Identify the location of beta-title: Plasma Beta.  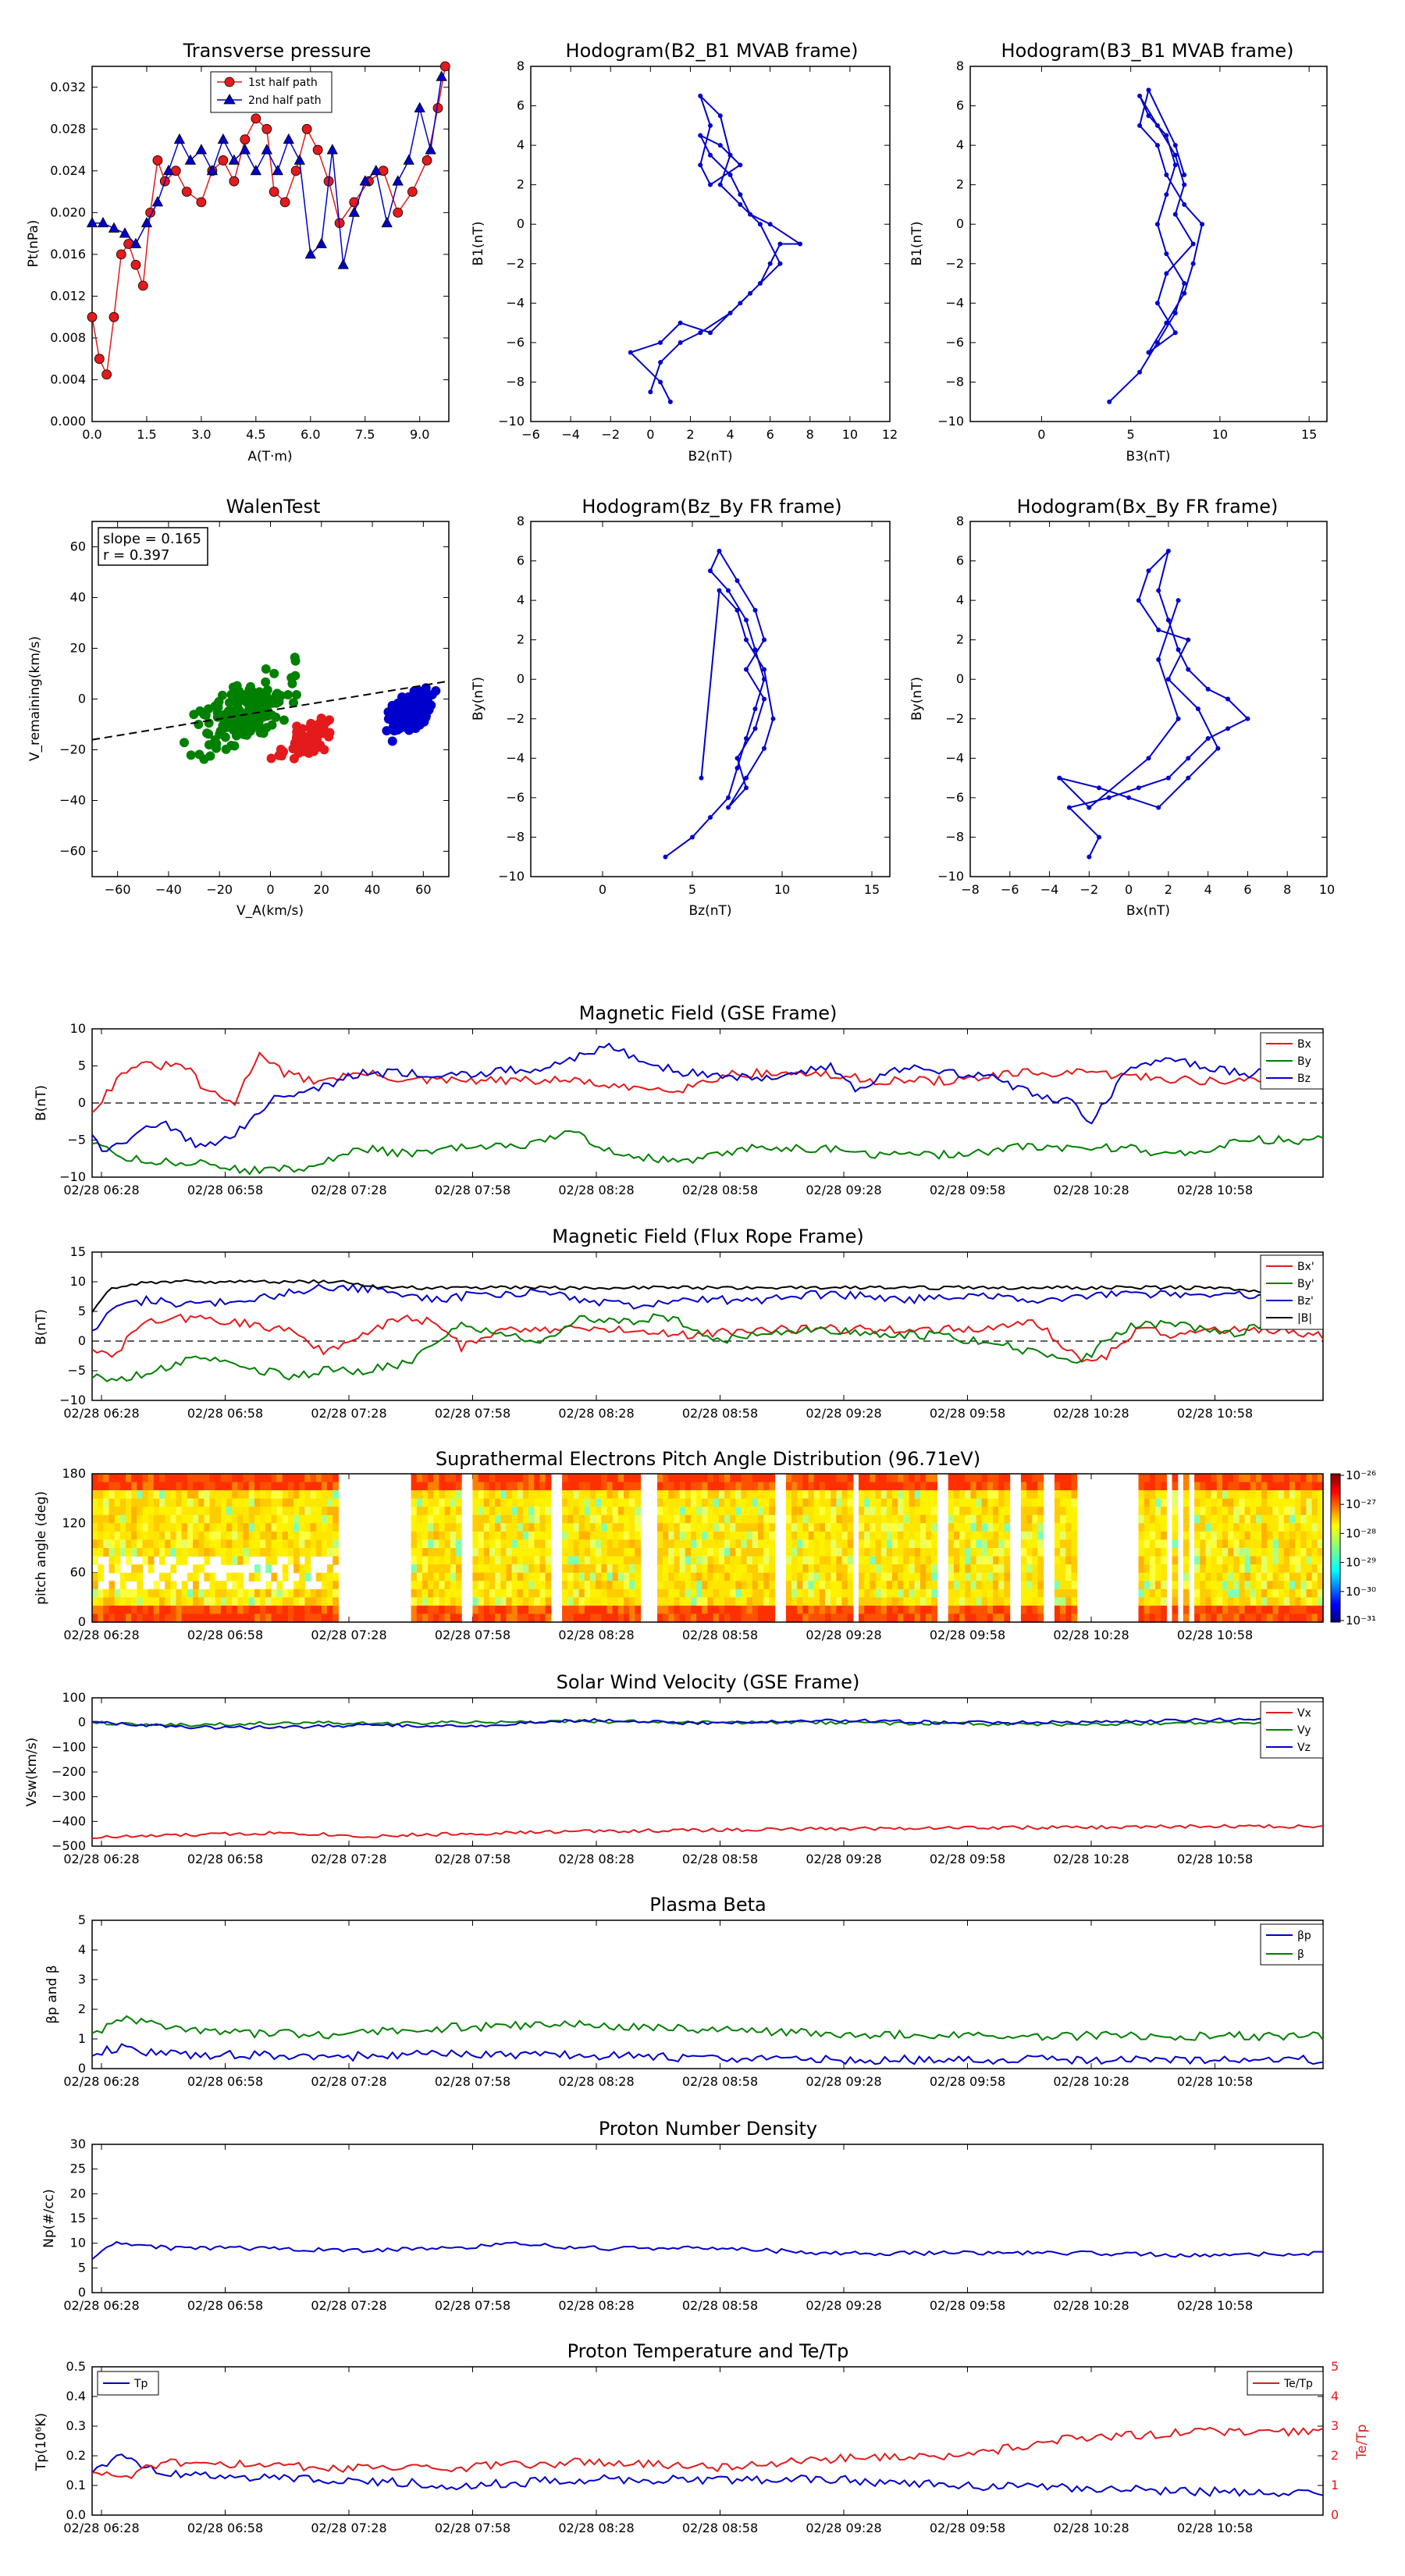
(708, 1905).